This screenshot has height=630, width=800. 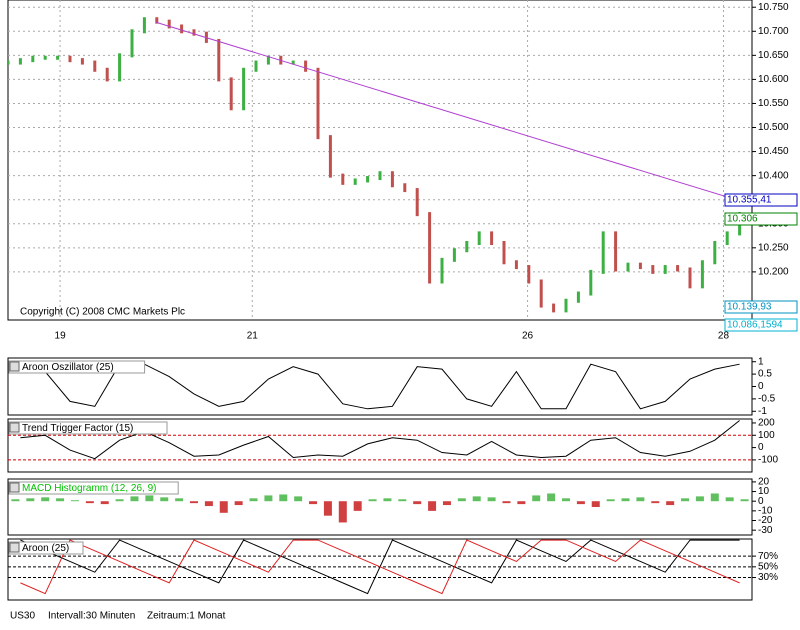 What do you see at coordinates (765, 530) in the screenshot?
I see `y-tick-label: -30` at bounding box center [765, 530].